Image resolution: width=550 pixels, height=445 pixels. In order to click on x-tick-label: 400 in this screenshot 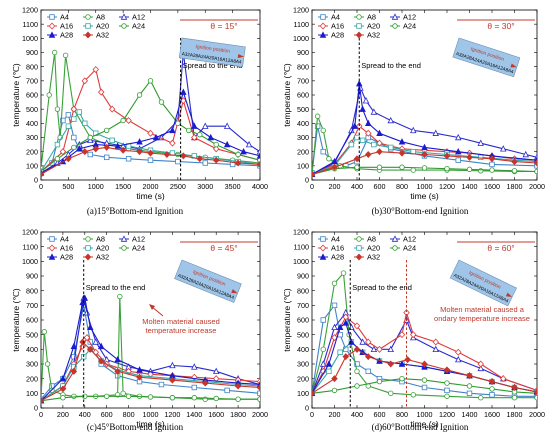, I will do `click(357, 186)`.